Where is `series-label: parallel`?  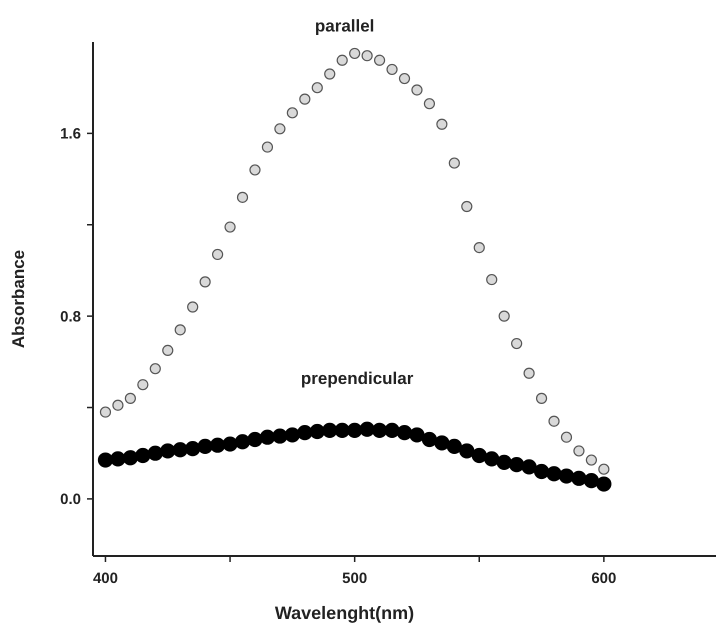
series-label: parallel is located at coordinates (344, 26).